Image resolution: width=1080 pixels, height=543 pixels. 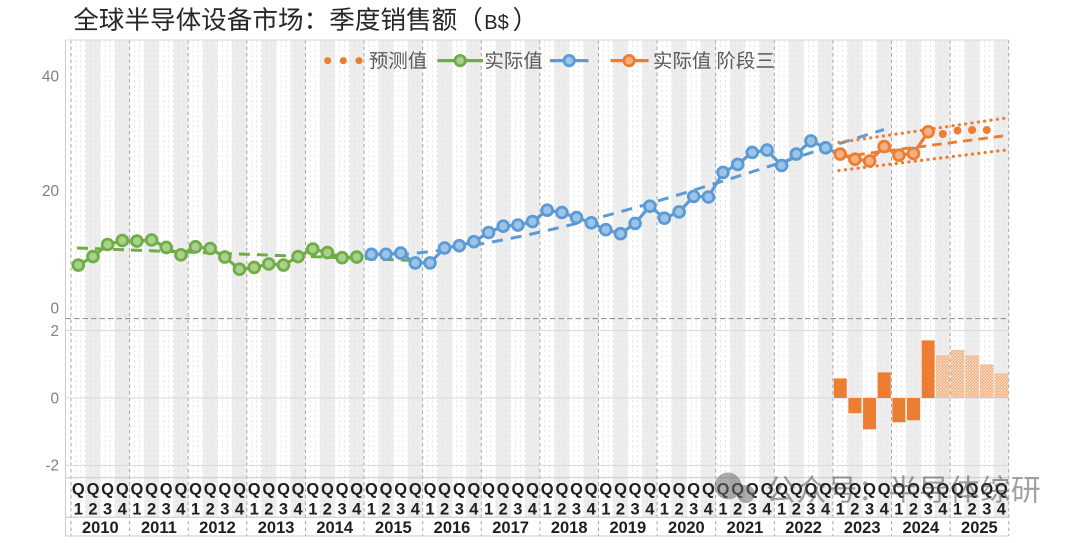 I want to click on svg-text: -2, so click(x=52, y=466).